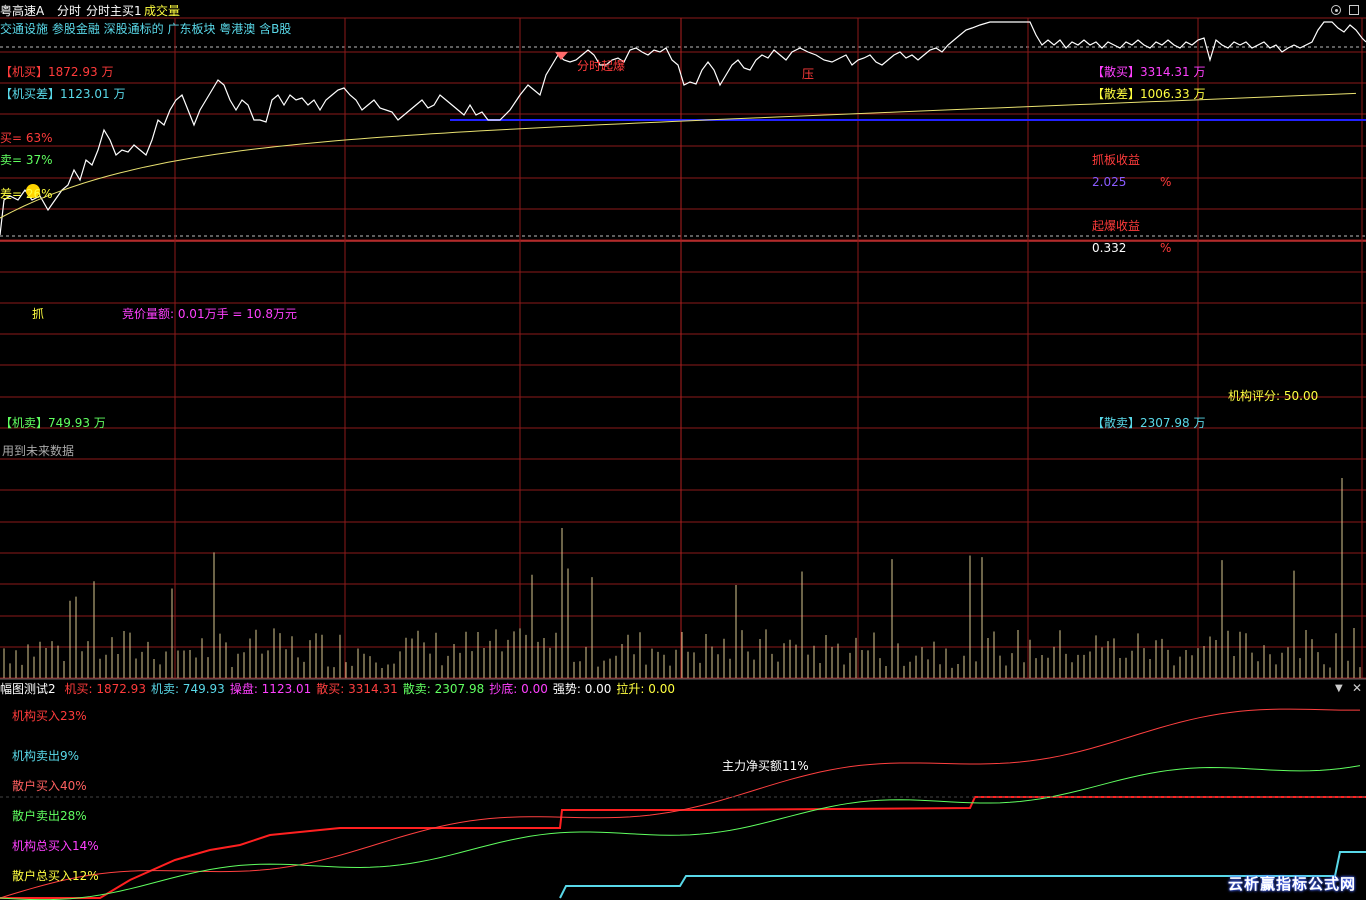 This screenshot has width=1366, height=900. Describe the element at coordinates (49, 716) in the screenshot. I see `inst-buy-in-label: 机构买入23%` at that location.